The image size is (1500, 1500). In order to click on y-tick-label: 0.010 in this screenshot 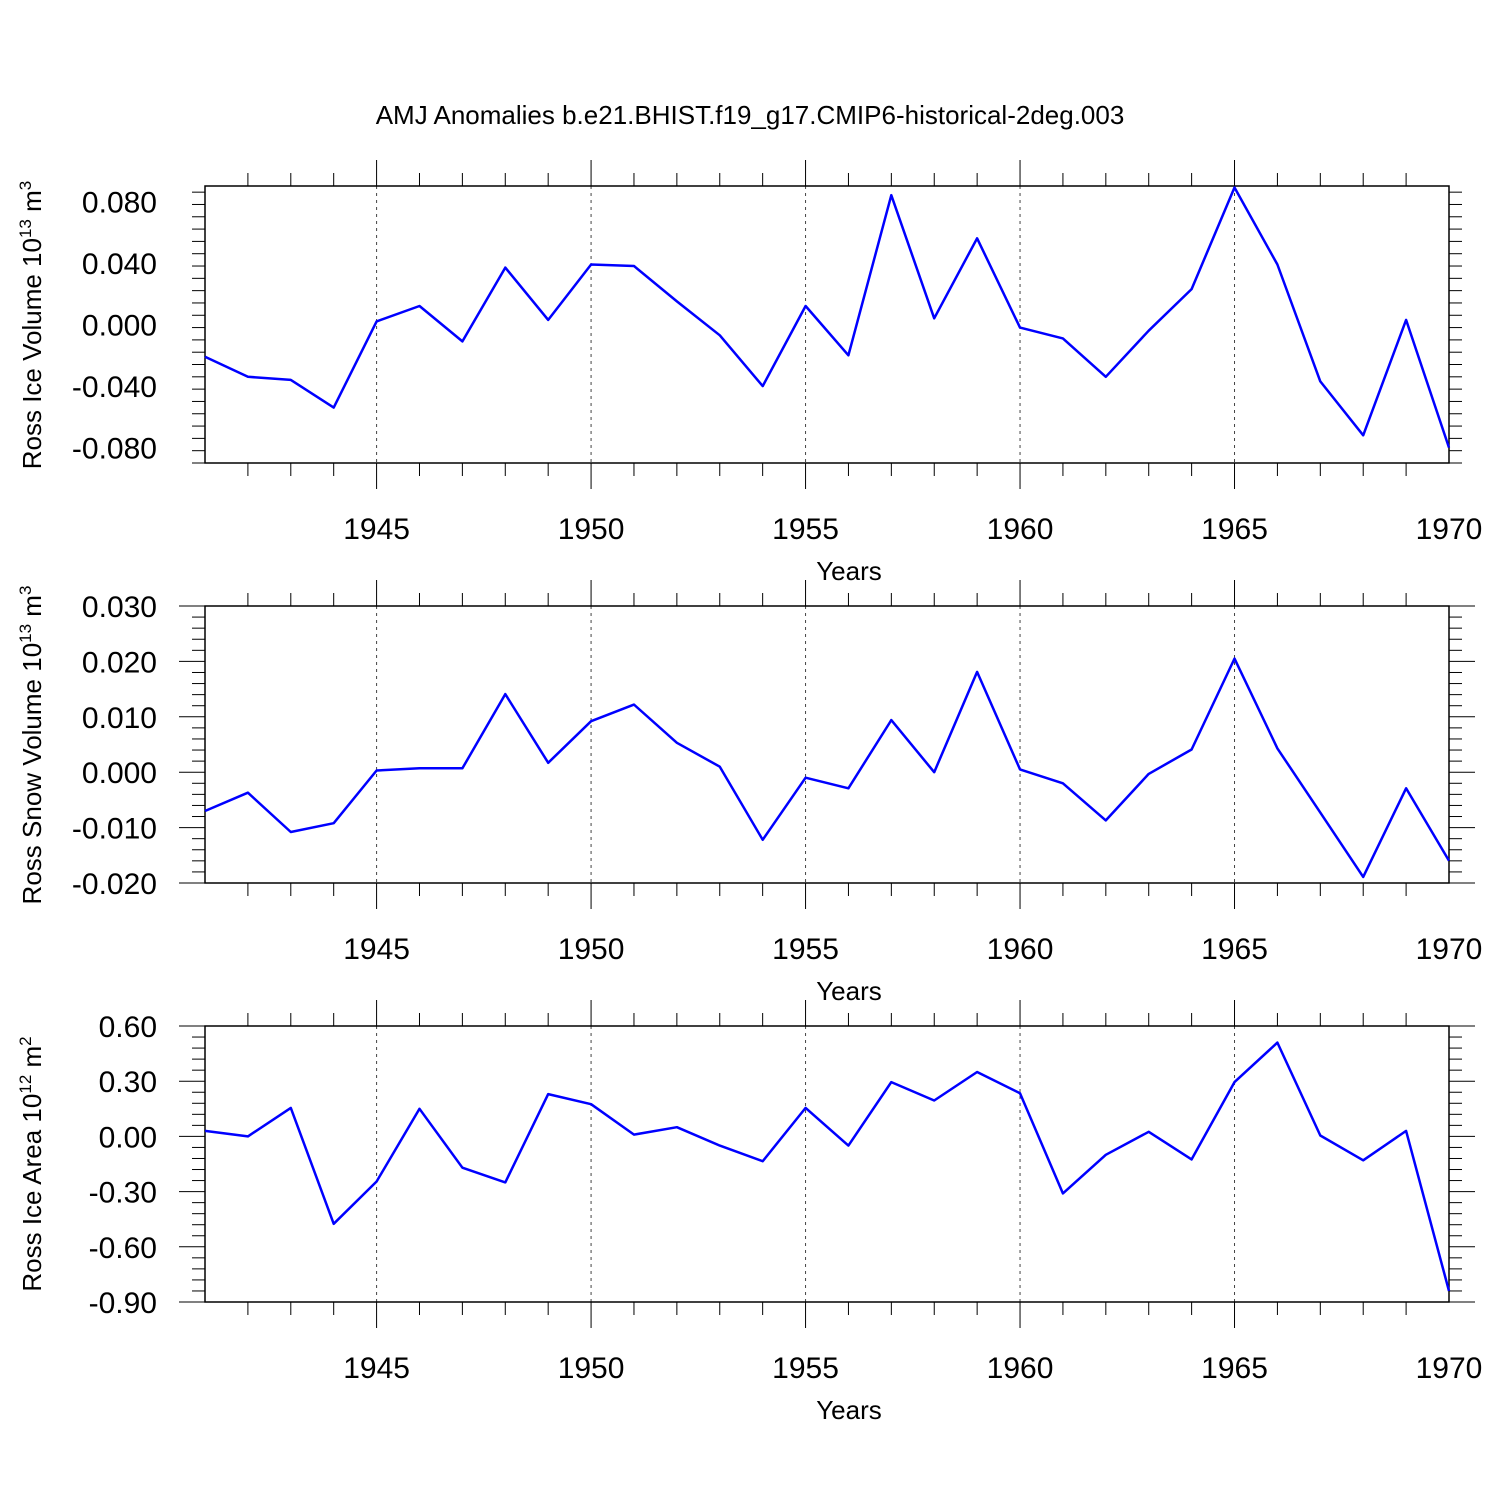, I will do `click(119, 718)`.